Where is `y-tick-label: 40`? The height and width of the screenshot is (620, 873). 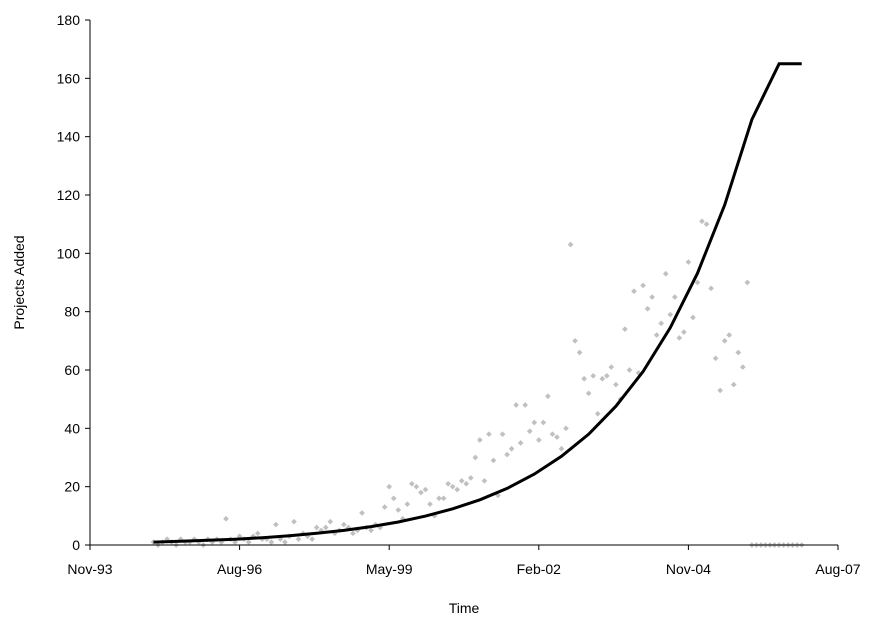
y-tick-label: 40 is located at coordinates (72, 428).